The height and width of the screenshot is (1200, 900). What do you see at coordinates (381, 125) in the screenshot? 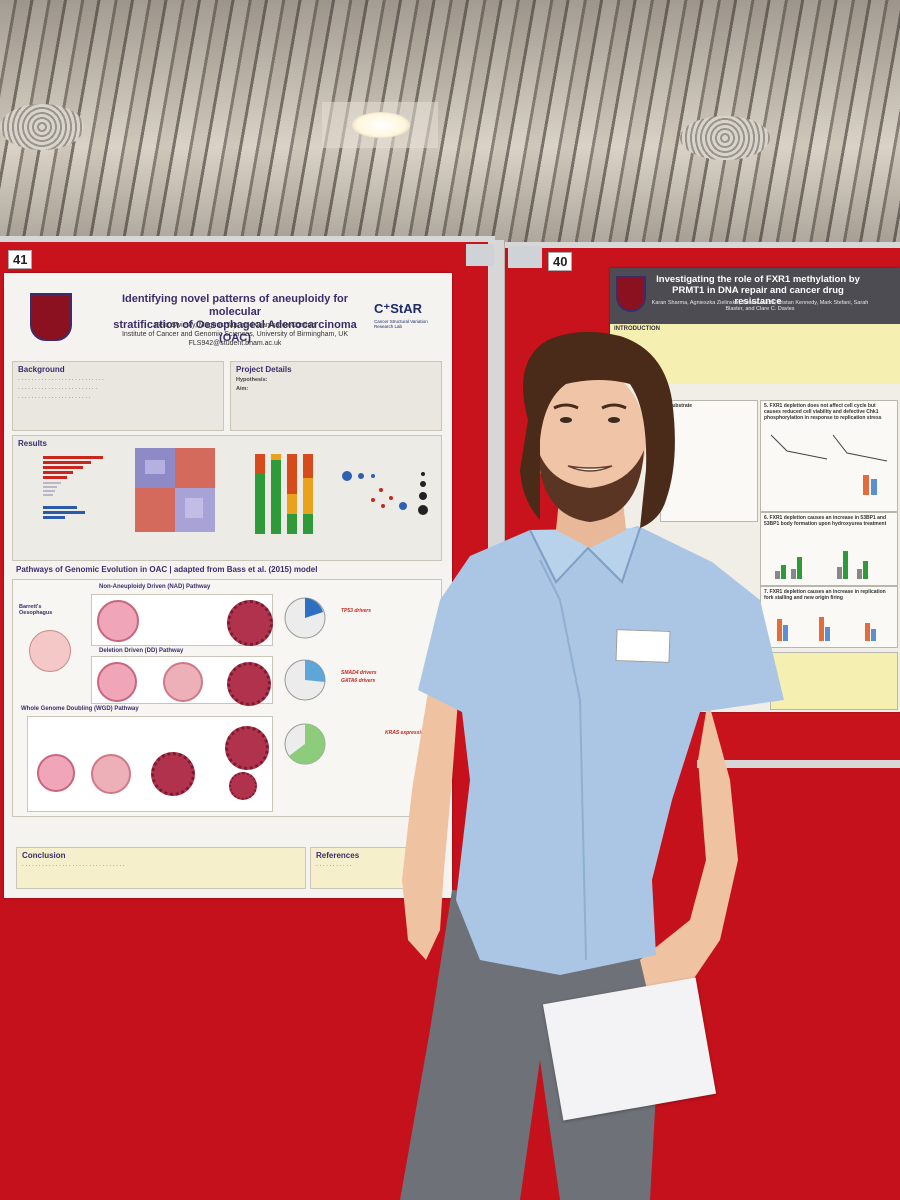
I see `ceiling-light` at bounding box center [381, 125].